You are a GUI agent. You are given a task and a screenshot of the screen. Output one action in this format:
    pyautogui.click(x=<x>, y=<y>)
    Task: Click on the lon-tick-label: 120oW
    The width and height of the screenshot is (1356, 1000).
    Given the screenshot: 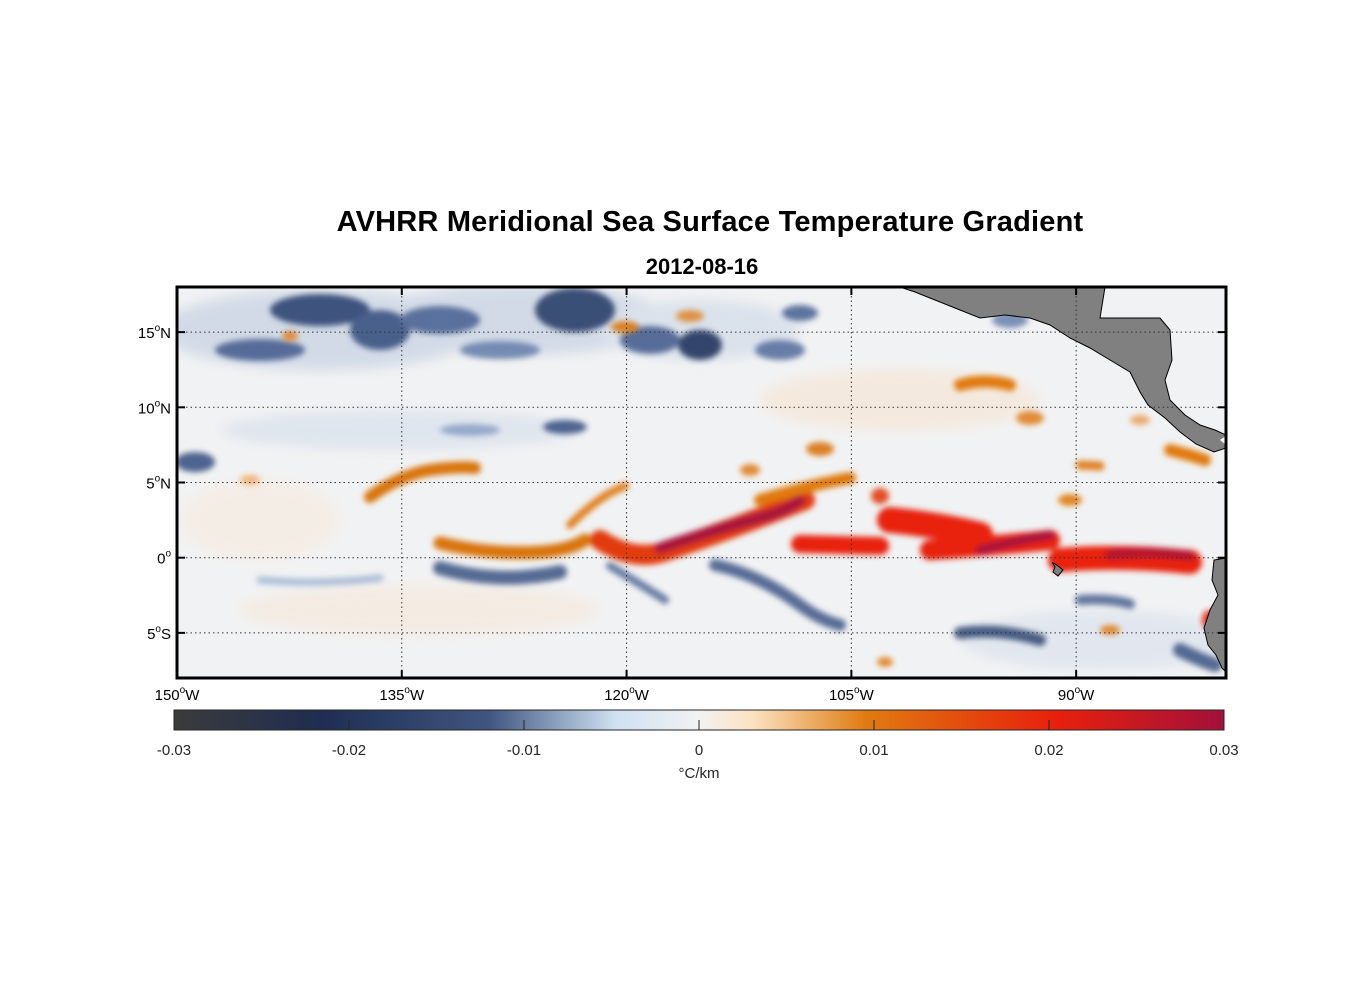 What is the action you would take?
    pyautogui.click(x=627, y=694)
    